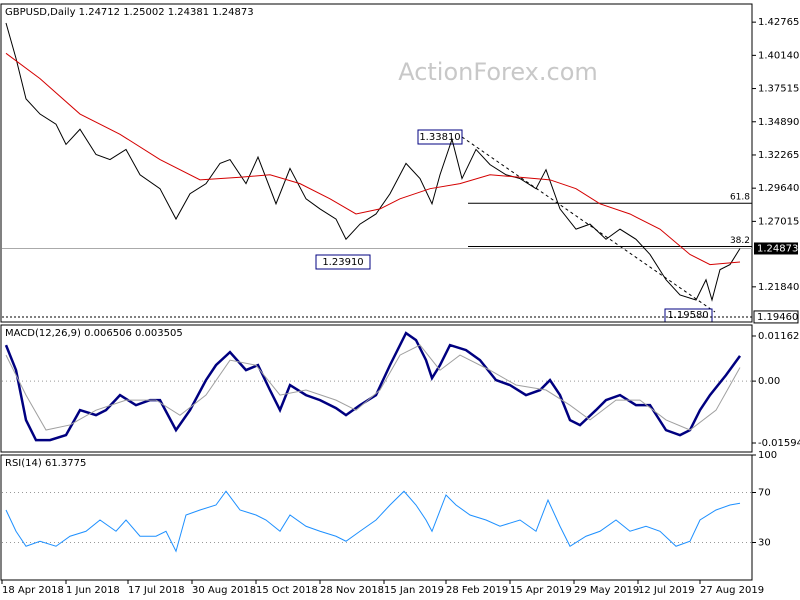  Describe the element at coordinates (606, 590) in the screenshot. I see `x-tick-label: 29 May 2019` at that location.